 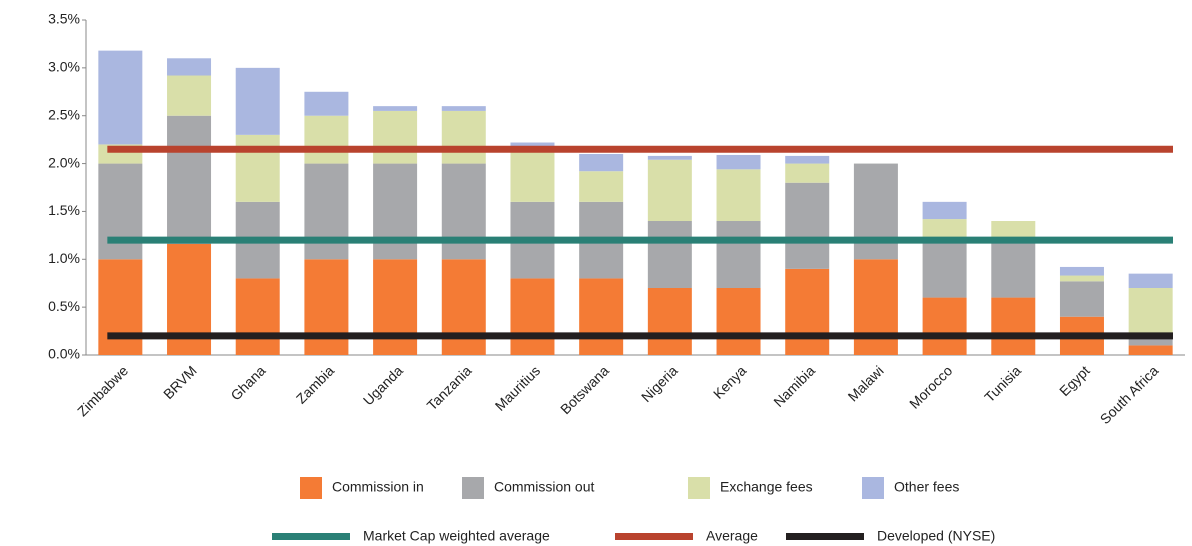 What do you see at coordinates (64, 67) in the screenshot?
I see `y-tick-label: 3.0%` at bounding box center [64, 67].